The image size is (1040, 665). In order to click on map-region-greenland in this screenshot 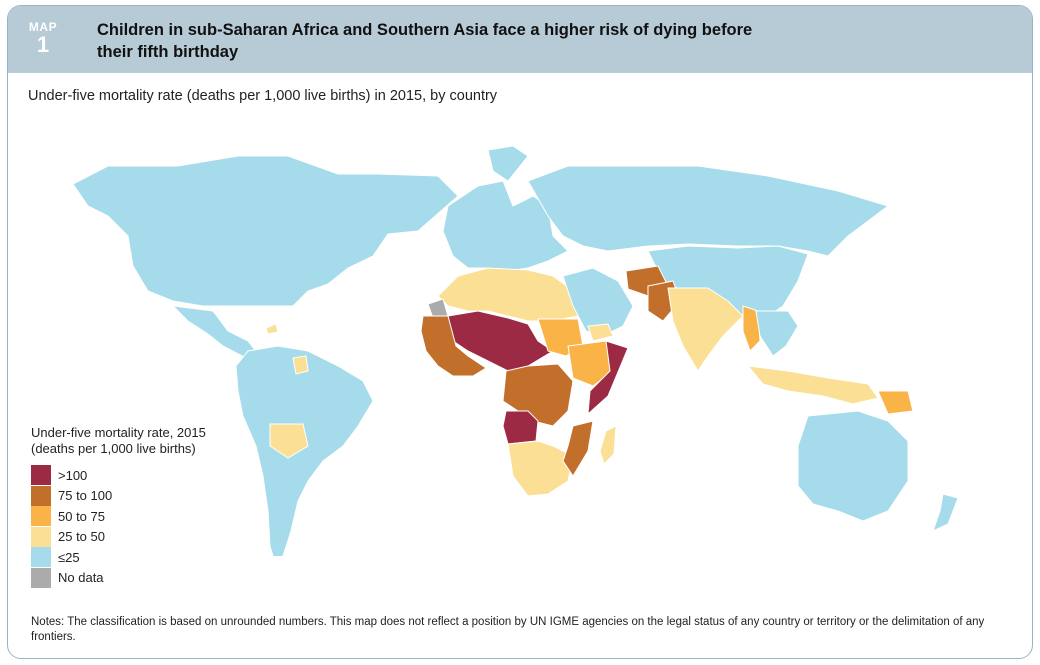, I will do `click(508, 163)`.